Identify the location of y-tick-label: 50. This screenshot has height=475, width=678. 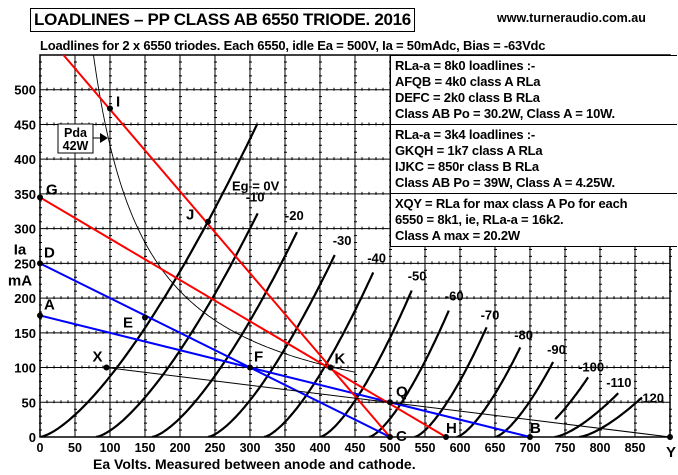
(29, 402).